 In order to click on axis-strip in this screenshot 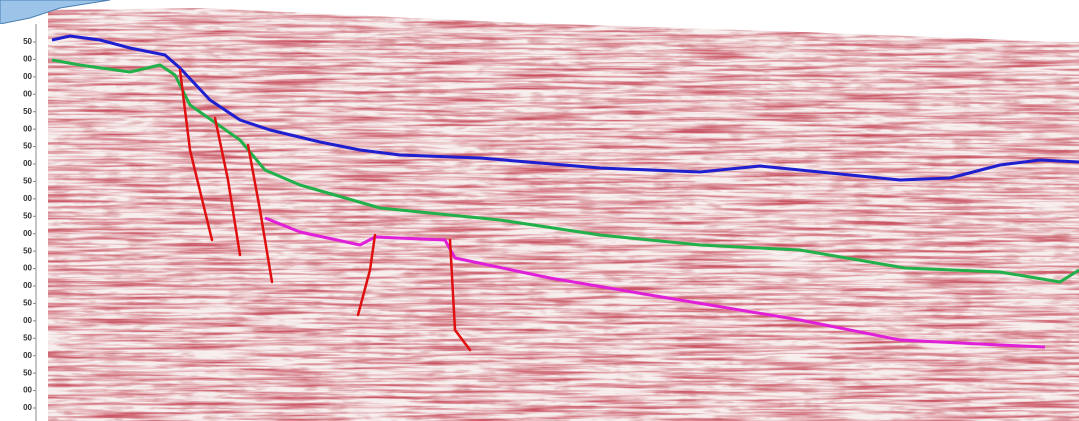, I will do `click(18, 222)`.